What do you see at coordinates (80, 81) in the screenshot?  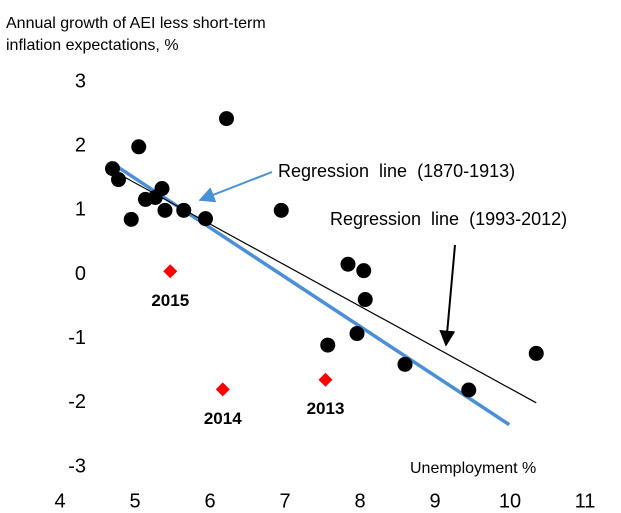 I see `y-tick-label: 3` at bounding box center [80, 81].